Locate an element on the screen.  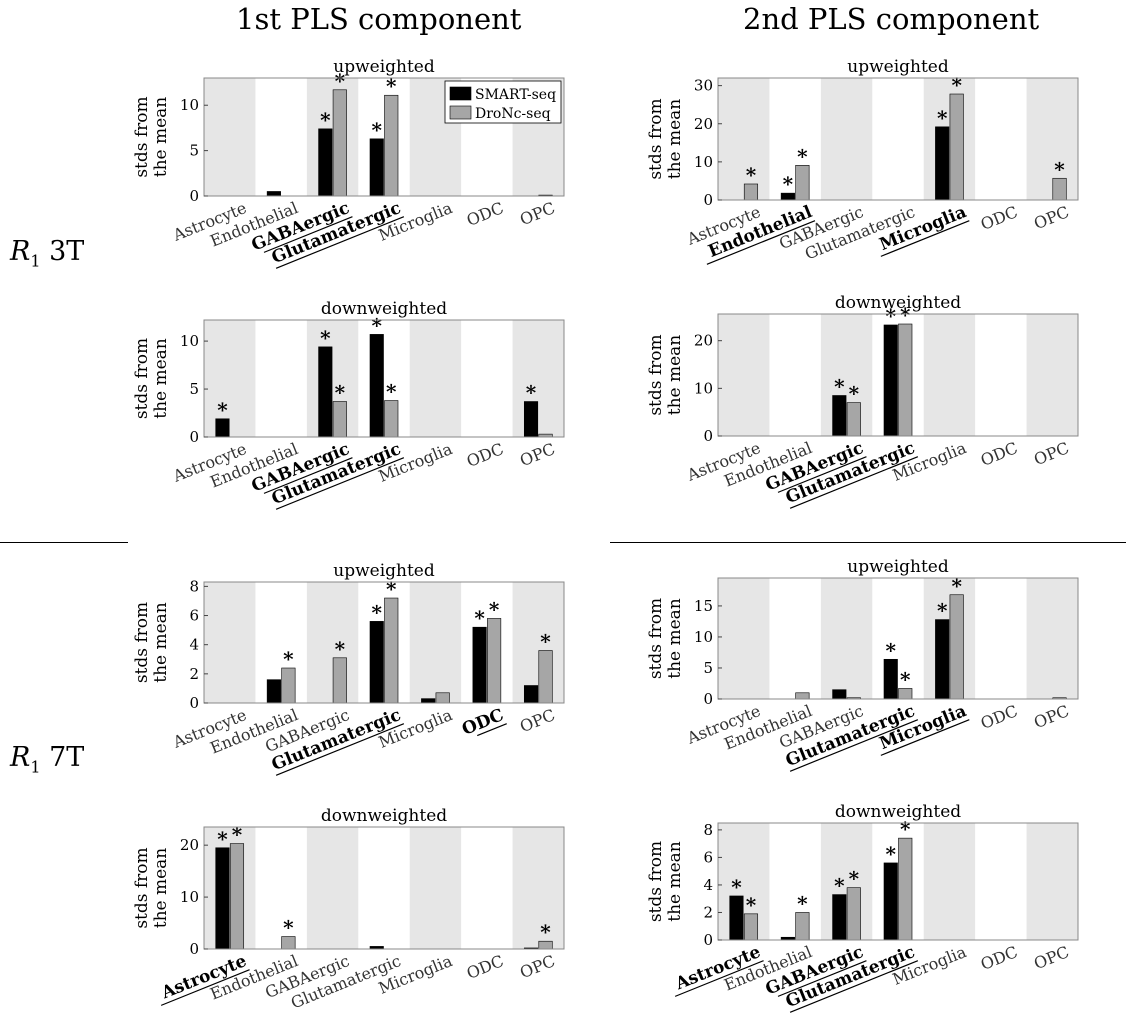
panel-5-shade-band is located at coordinates (332, 642).